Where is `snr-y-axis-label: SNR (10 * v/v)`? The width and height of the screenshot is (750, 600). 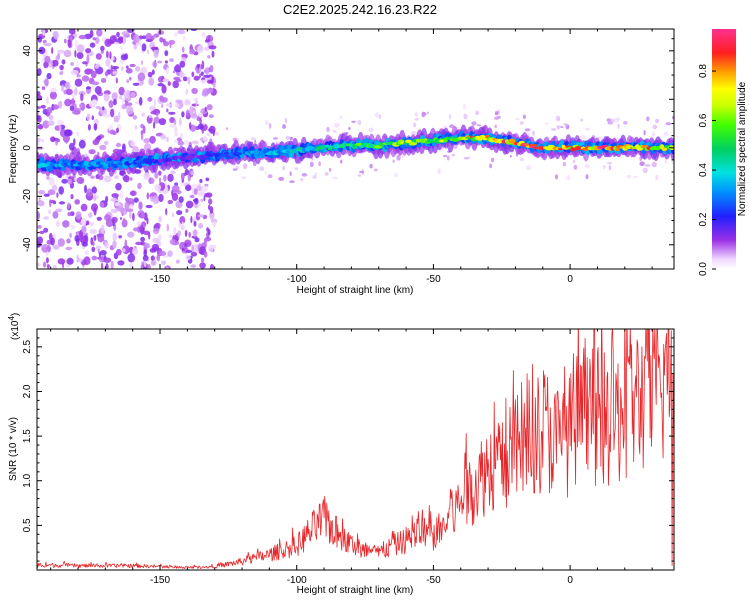
snr-y-axis-label: SNR (10 * v/v) is located at coordinates (13, 449).